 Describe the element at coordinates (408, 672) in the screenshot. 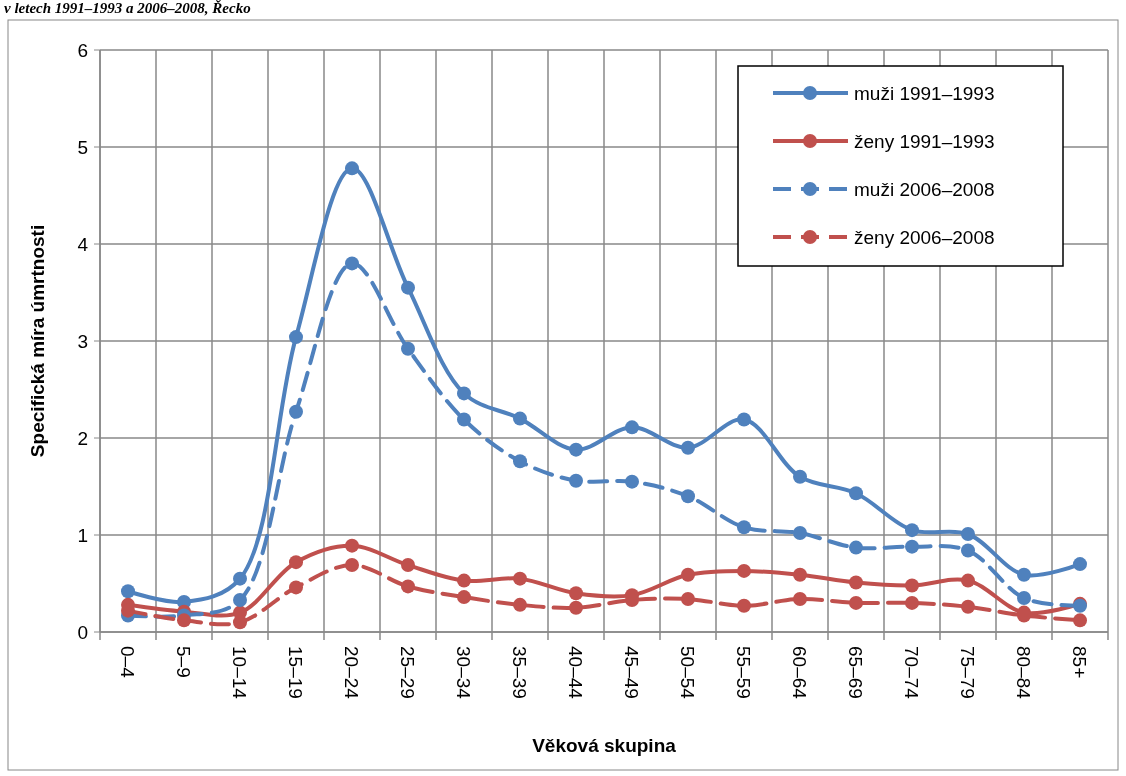

I see `x-tick-label: 25–29` at that location.